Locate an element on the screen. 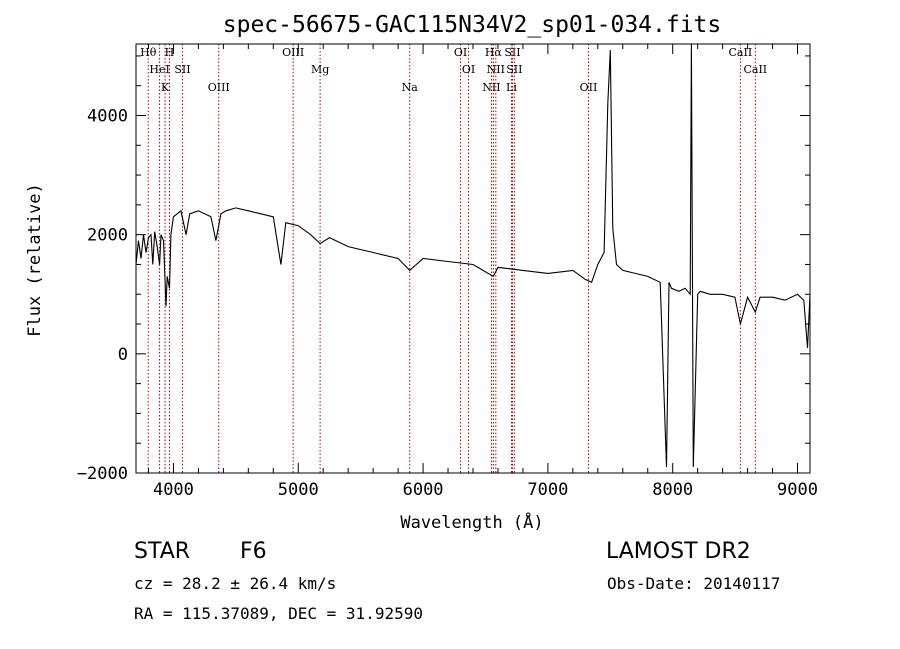 This screenshot has height=649, width=900. coordinates: RA = 115.37089, DEC = 31.92590 is located at coordinates (278, 613).